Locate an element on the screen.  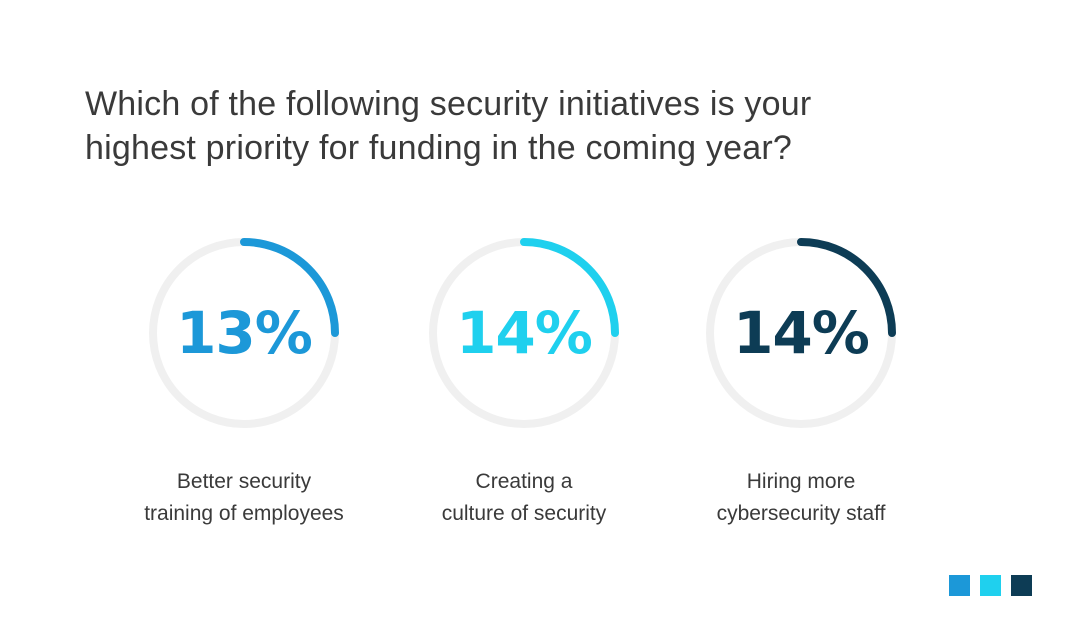
gauge-training: 13% is located at coordinates (244, 333).